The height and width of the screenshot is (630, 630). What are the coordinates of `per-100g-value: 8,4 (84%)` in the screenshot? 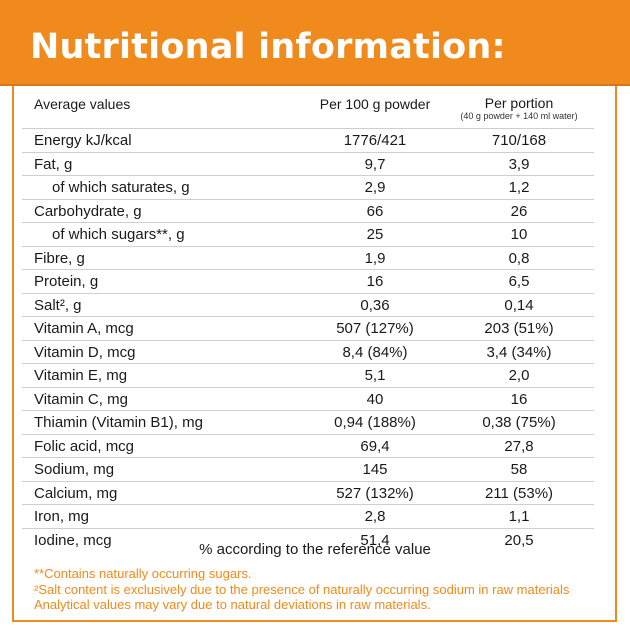 It's located at (375, 352).